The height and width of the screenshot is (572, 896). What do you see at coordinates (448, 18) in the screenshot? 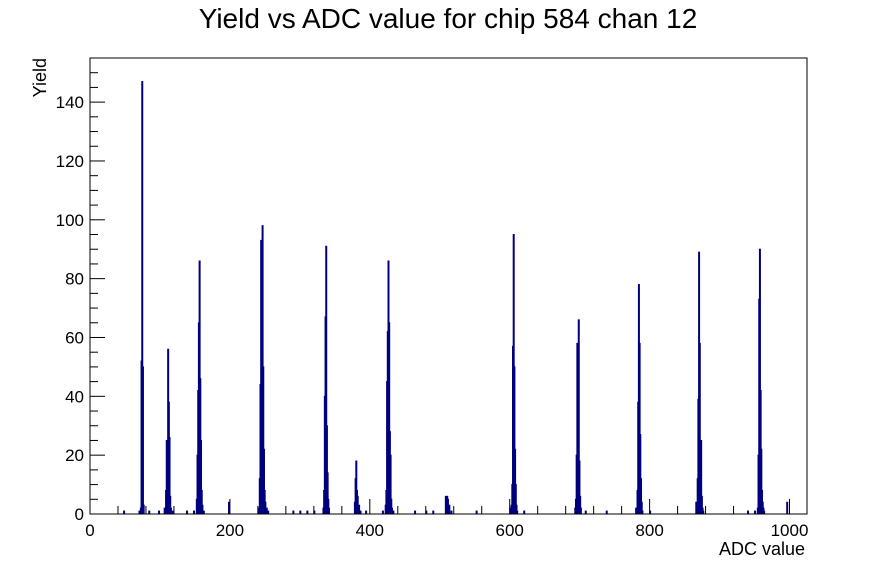
I see `chart-title: Yield vs ADC value for chip 584 chan 12` at bounding box center [448, 18].